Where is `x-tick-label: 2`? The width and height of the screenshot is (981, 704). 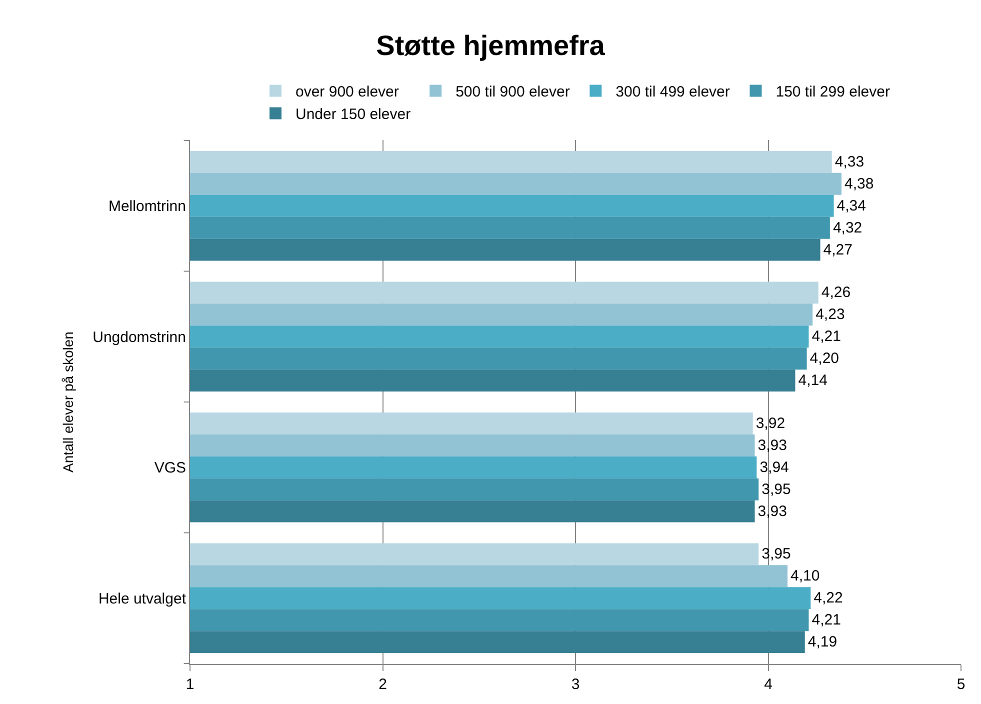
x-tick-label: 2 is located at coordinates (382, 684).